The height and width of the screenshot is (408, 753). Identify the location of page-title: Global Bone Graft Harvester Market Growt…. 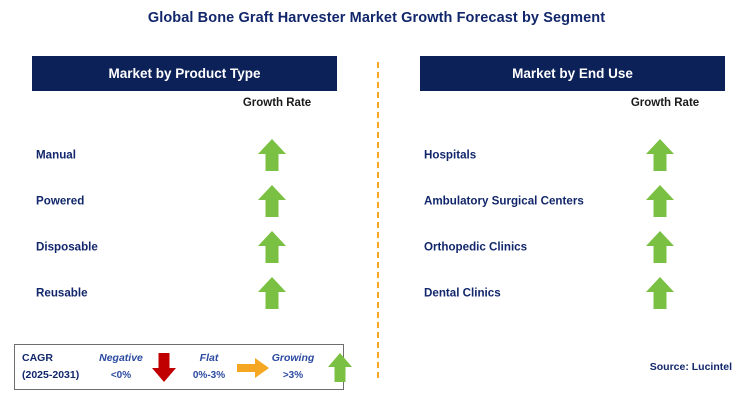
(376, 18).